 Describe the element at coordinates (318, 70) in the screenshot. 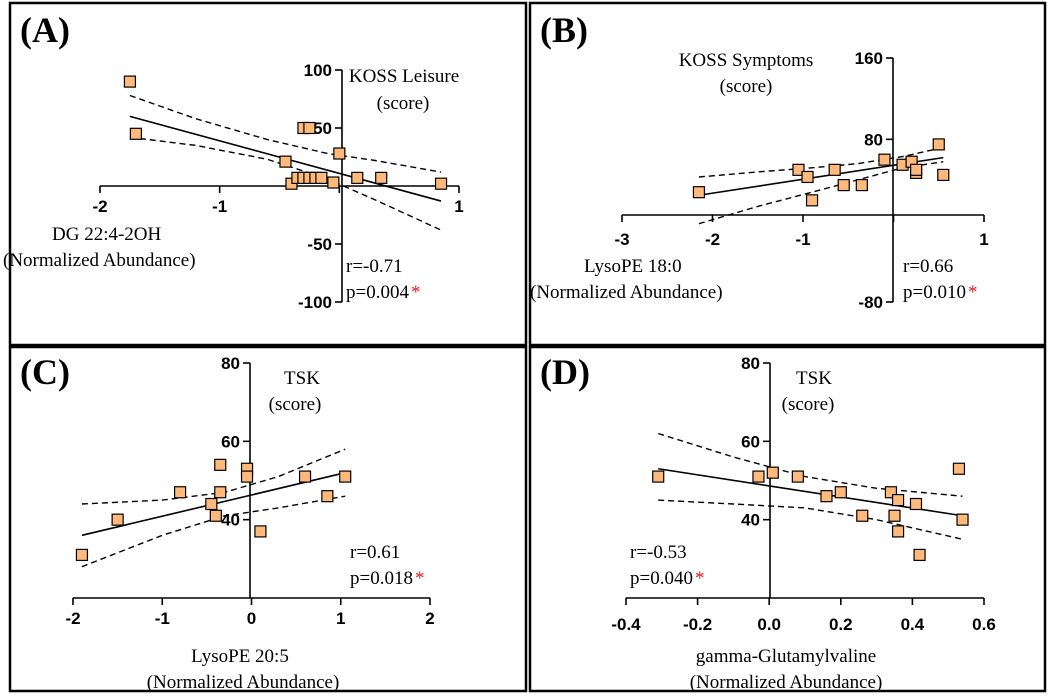

I see `y-tick-label: 100` at that location.